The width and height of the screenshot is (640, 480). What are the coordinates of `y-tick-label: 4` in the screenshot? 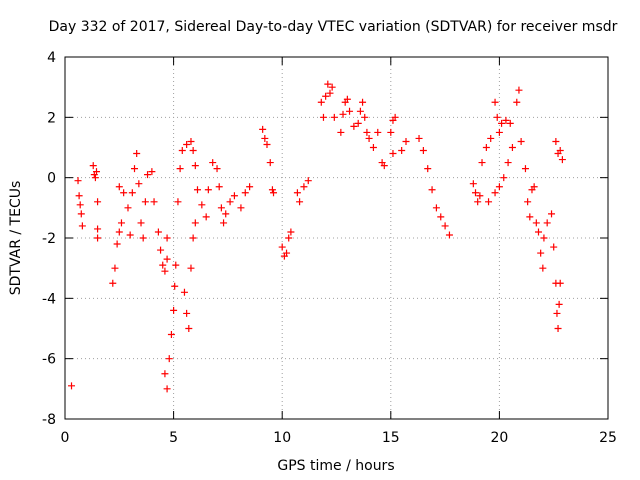 It's located at (51, 58).